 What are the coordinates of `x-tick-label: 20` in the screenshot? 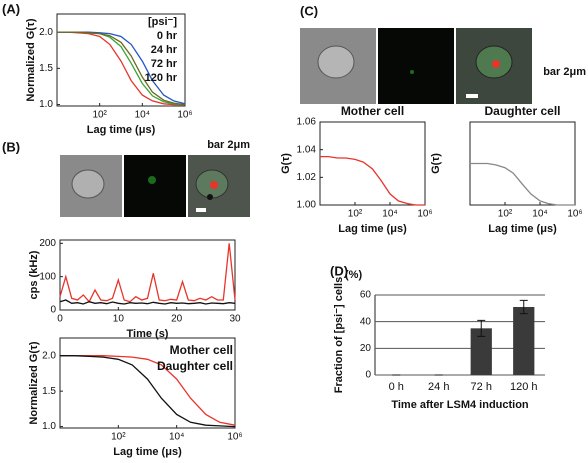 It's located at (177, 319).